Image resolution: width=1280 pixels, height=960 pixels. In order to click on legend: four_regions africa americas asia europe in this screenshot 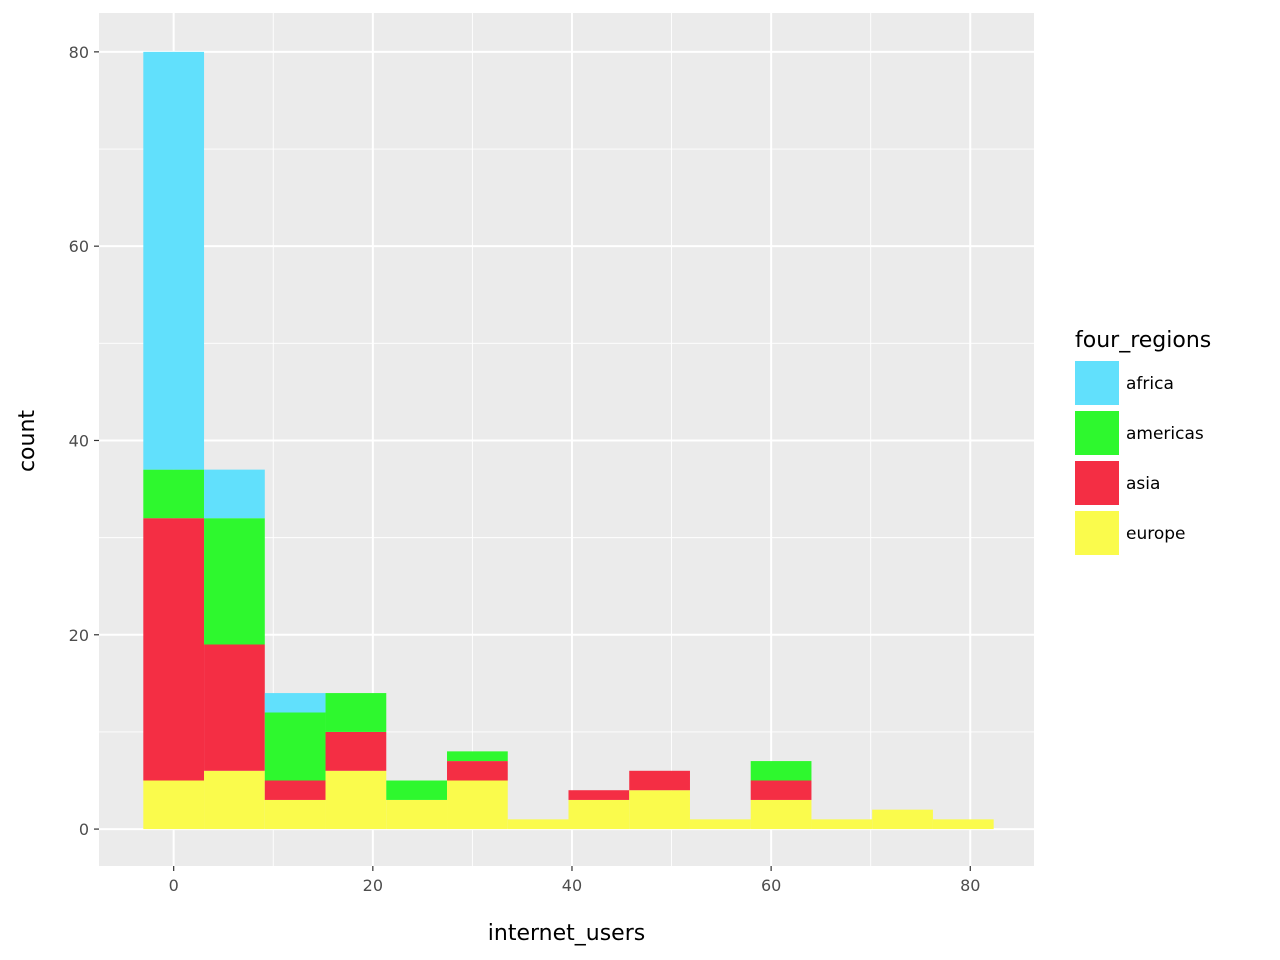, I will do `click(1143, 441)`.